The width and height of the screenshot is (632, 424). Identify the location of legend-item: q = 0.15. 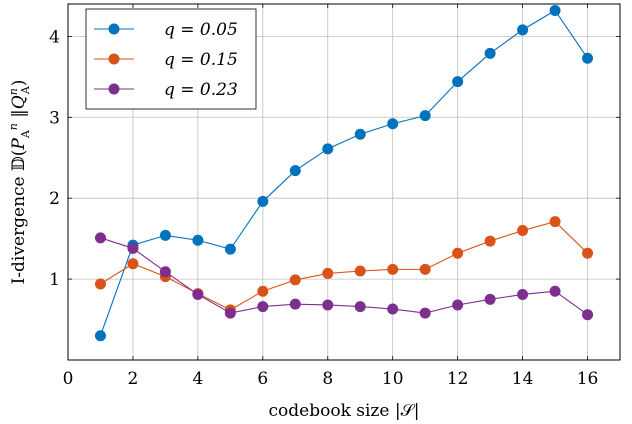
(166, 60).